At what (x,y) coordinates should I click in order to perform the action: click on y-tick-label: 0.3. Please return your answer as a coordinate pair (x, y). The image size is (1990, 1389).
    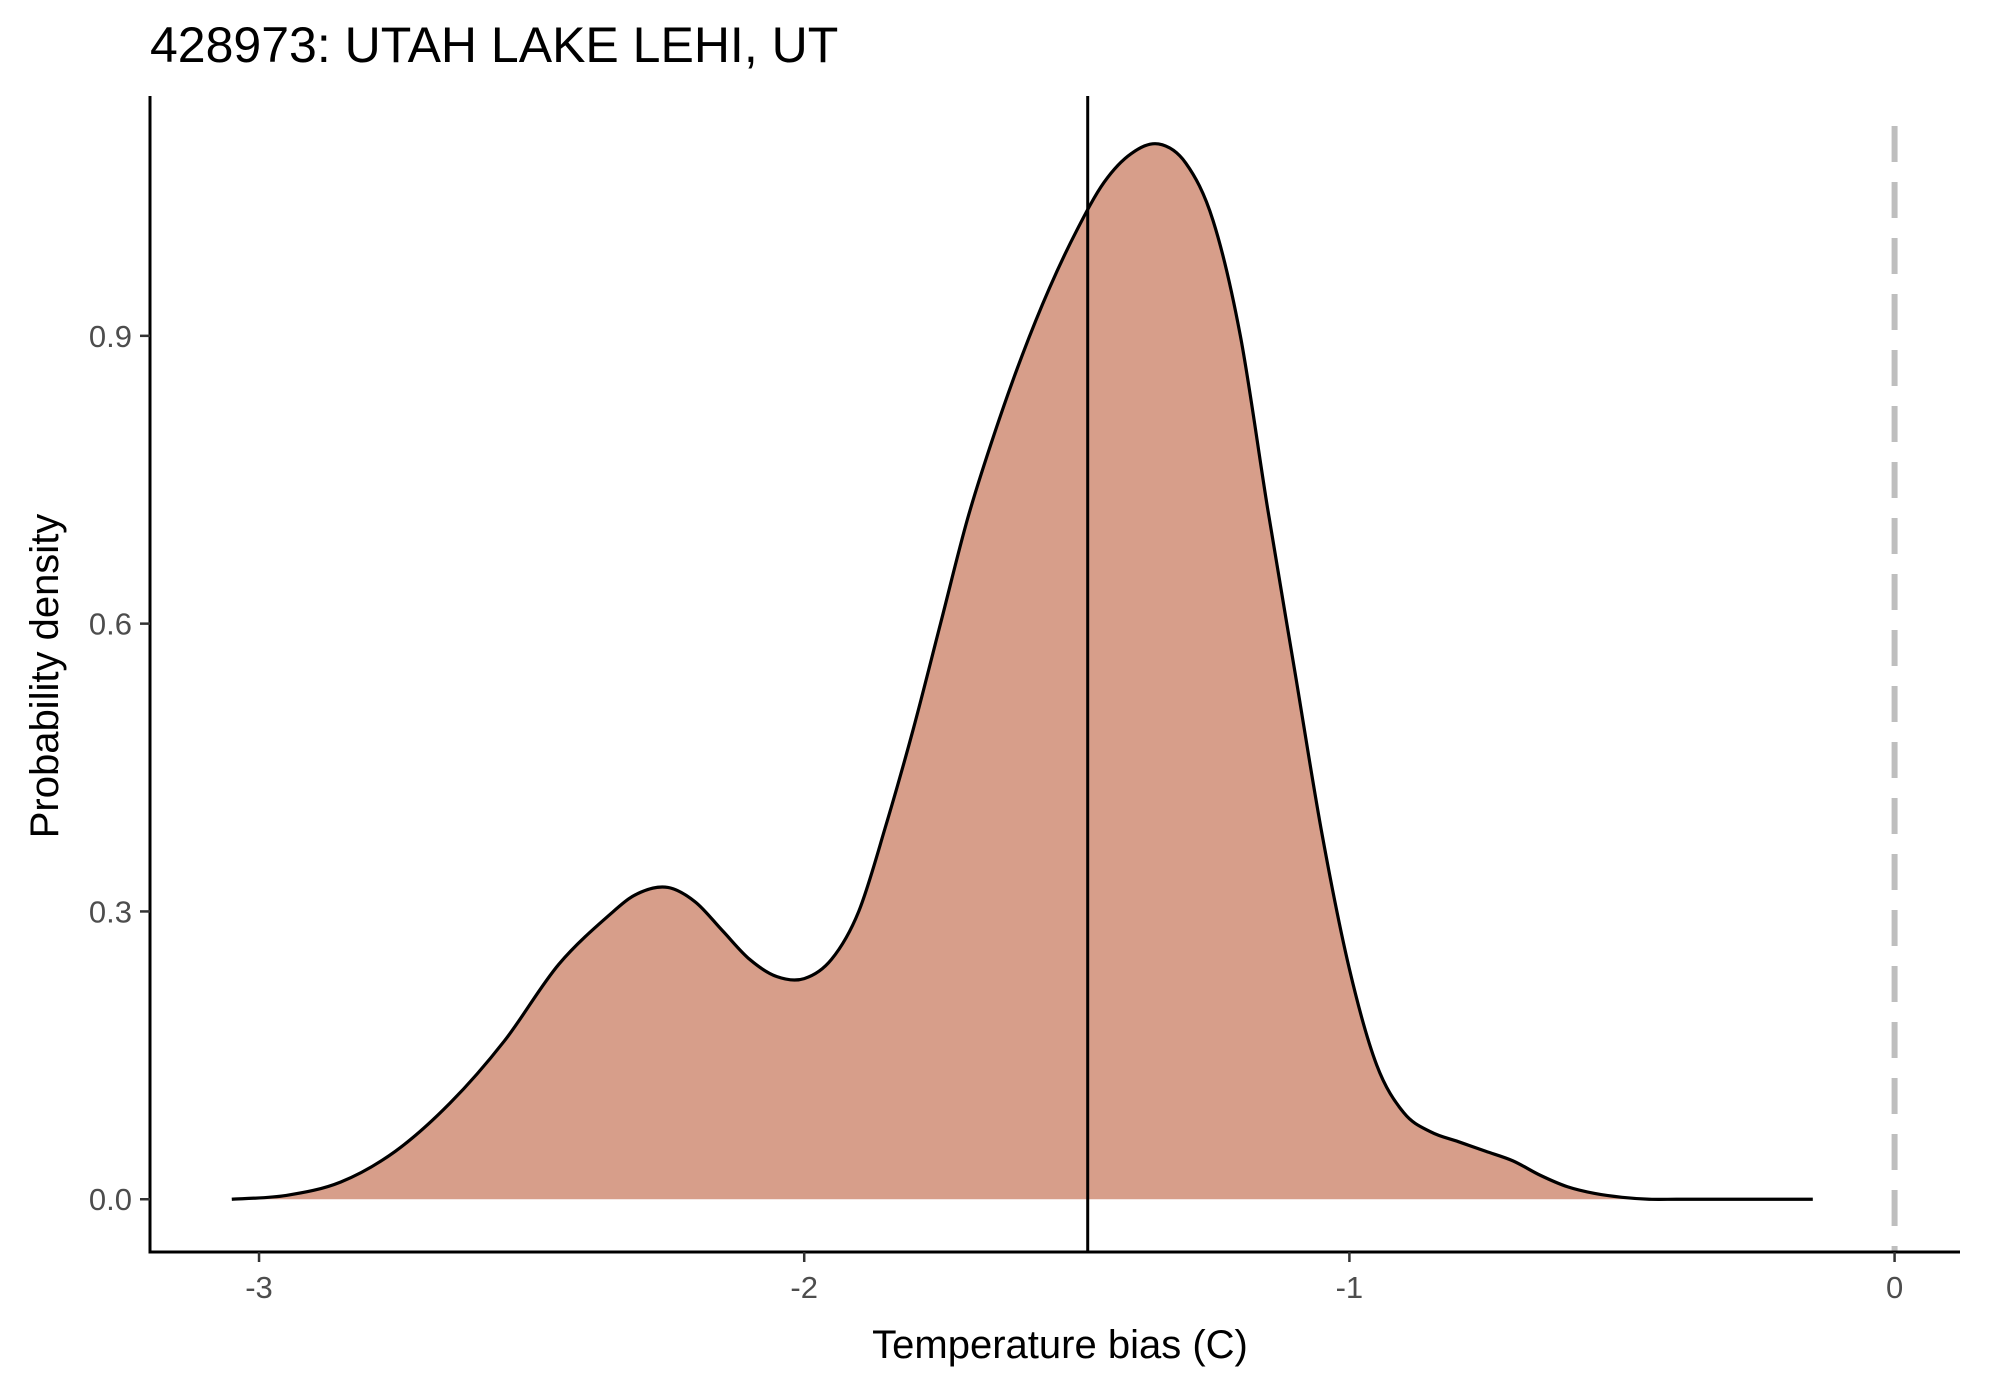
    Looking at the image, I should click on (110, 911).